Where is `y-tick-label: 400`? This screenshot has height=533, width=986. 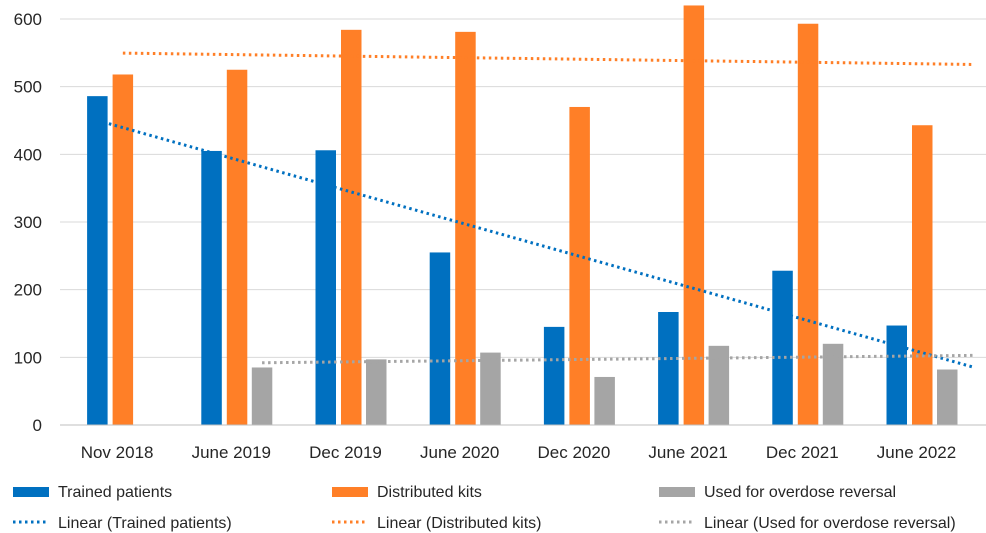
y-tick-label: 400 is located at coordinates (28, 154).